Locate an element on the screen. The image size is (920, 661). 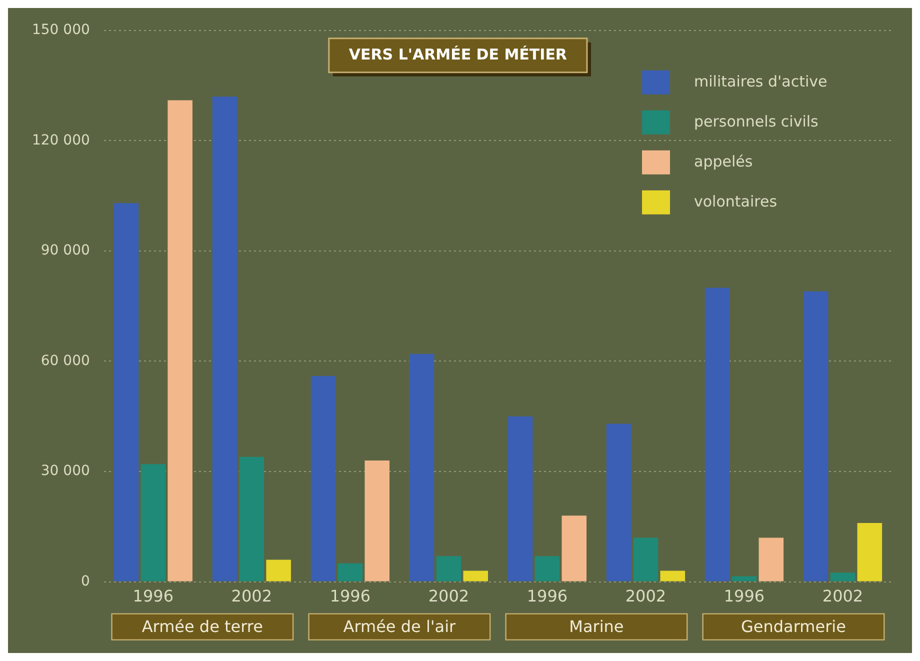
y-tick-label: 30 000 is located at coordinates (65, 471).